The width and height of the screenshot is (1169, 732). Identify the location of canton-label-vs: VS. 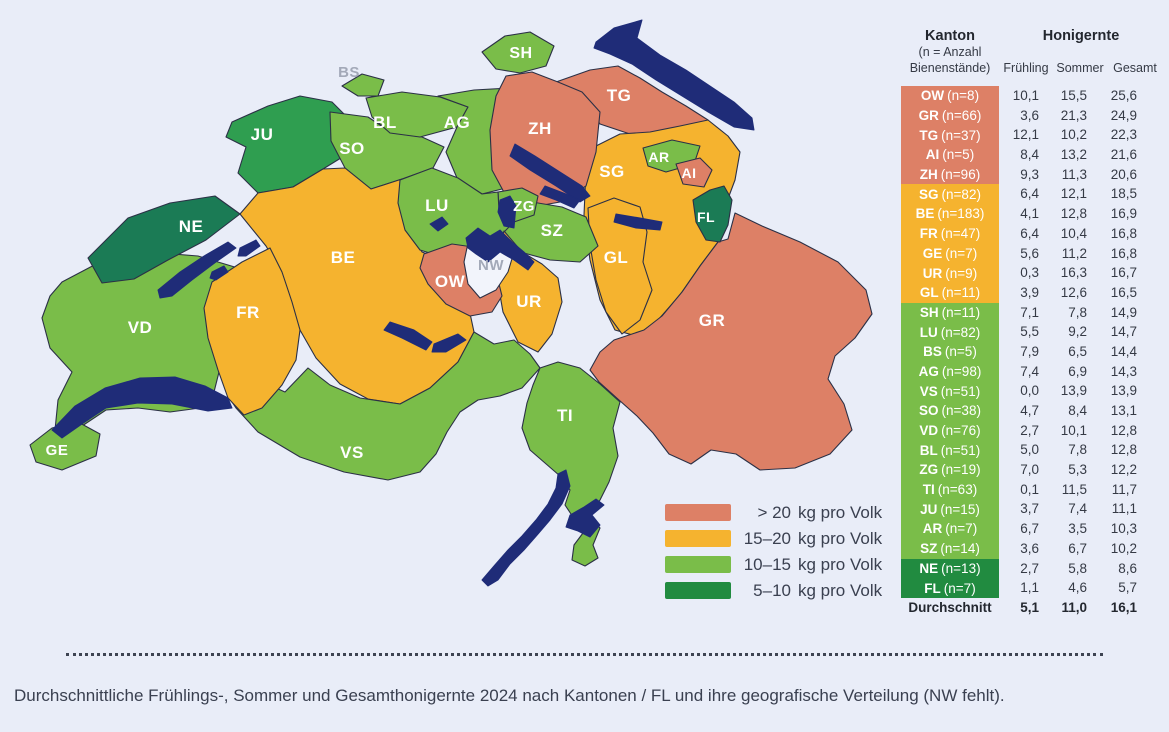
(352, 452).